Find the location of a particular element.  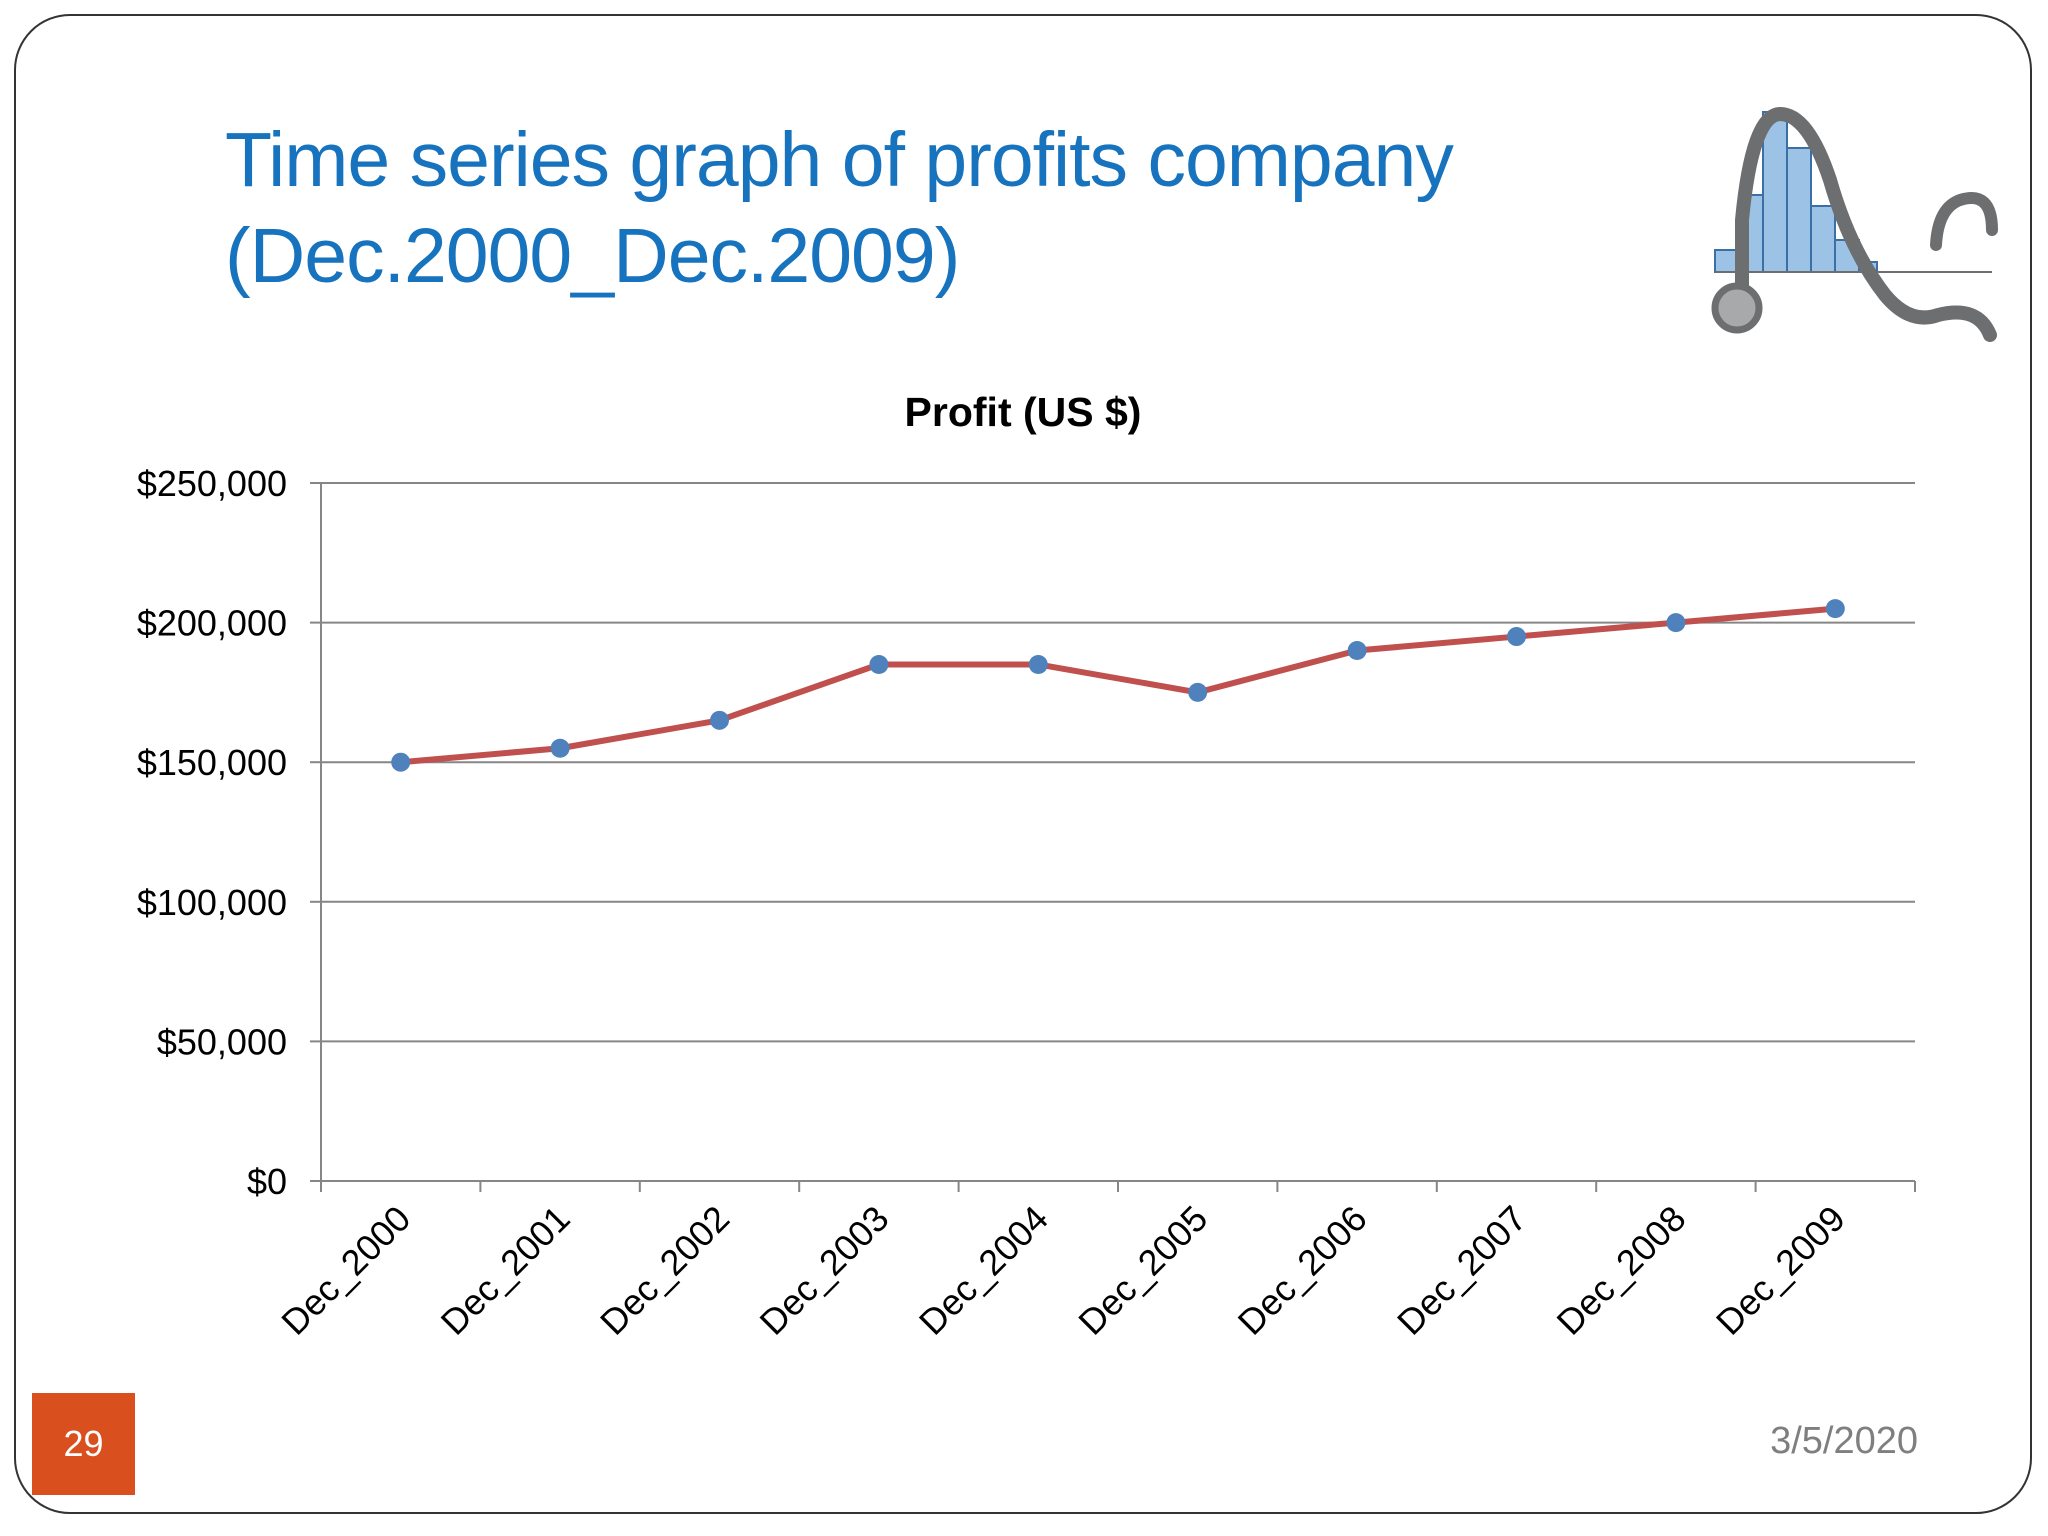

x-tick-label: Dec_2008 is located at coordinates (1621, 1270).